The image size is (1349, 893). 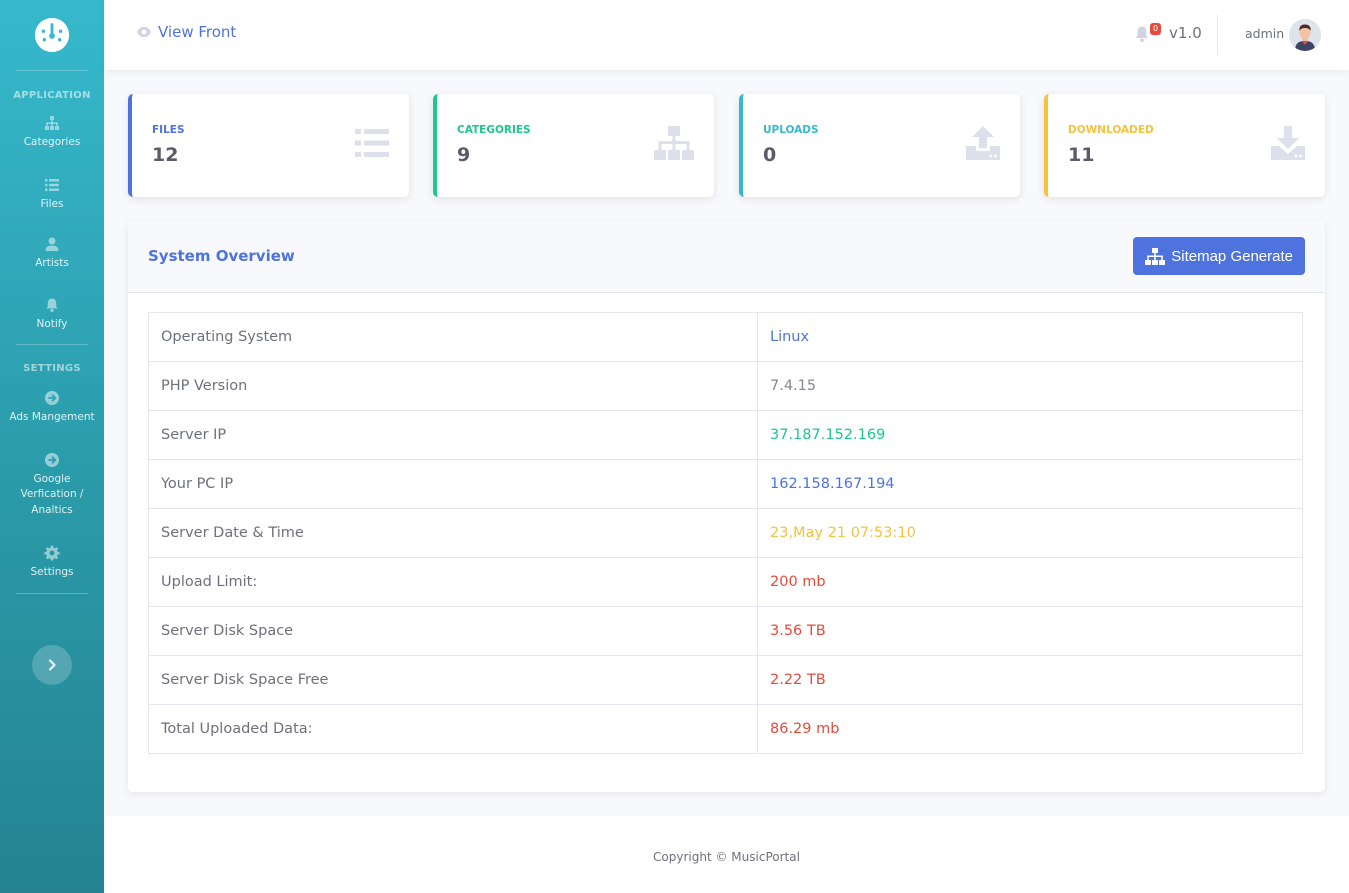 I want to click on stat-card-files: FILES 12, so click(x=268, y=145).